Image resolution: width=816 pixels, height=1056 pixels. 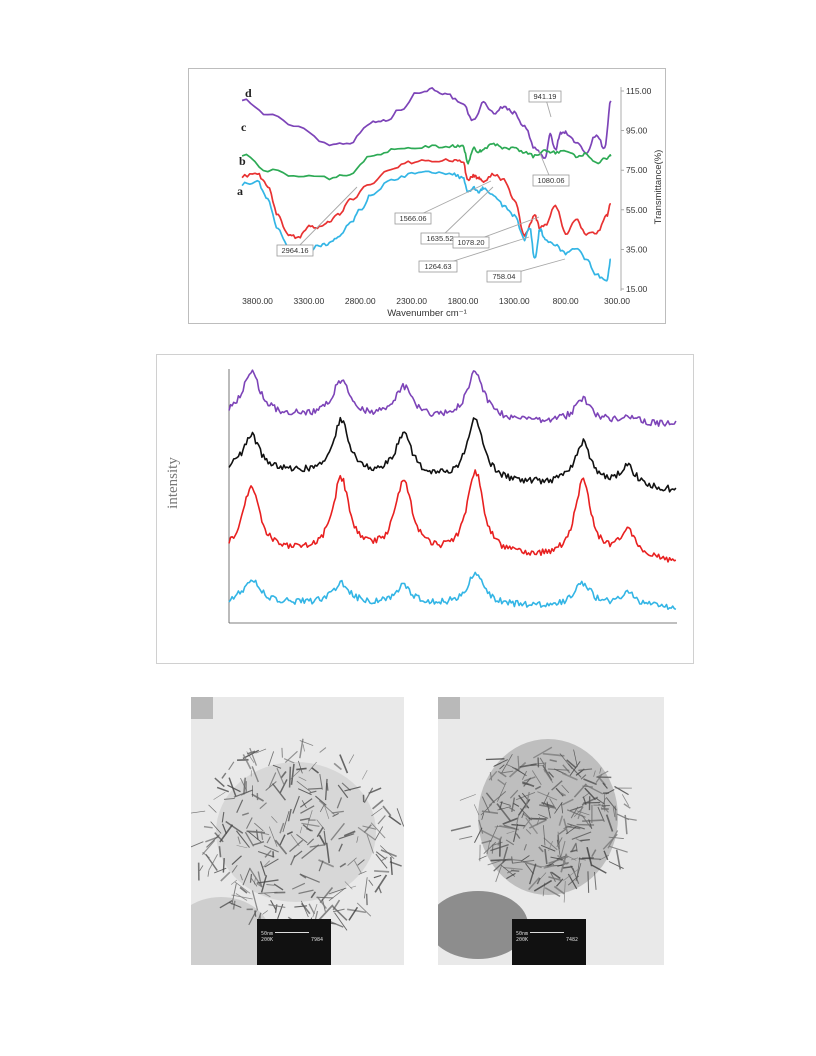 I want to click on frame-number-left: 7984, so click(x=317, y=940).